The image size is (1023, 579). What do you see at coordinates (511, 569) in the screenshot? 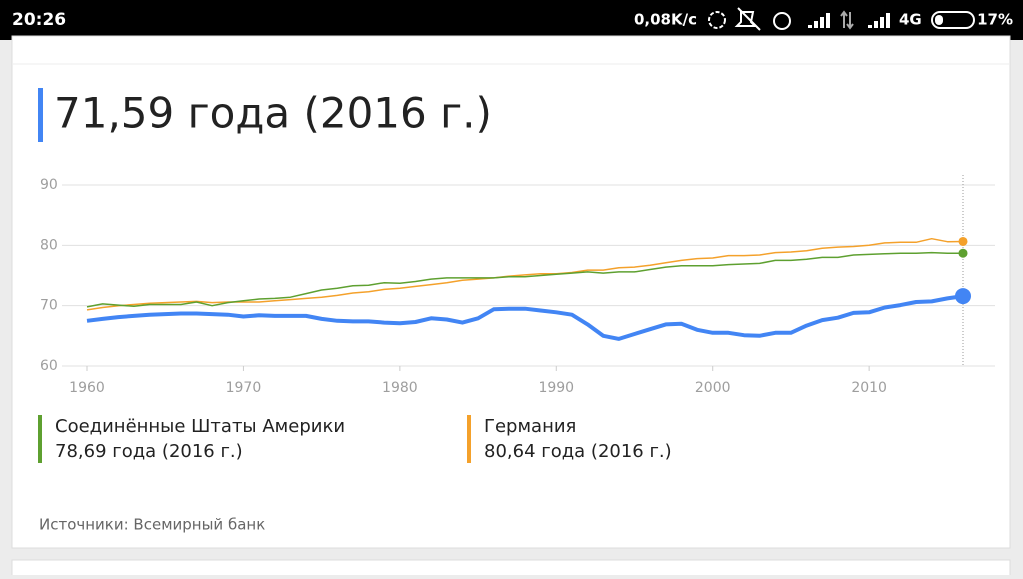
I see `next-card` at bounding box center [511, 569].